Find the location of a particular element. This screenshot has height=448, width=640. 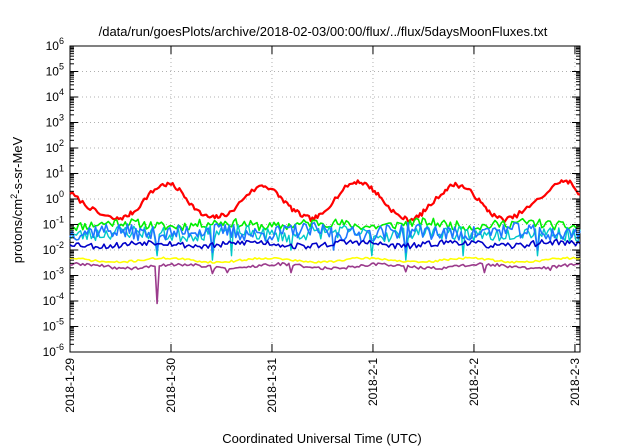

y-tick-exp: 2 is located at coordinates (61, 143).